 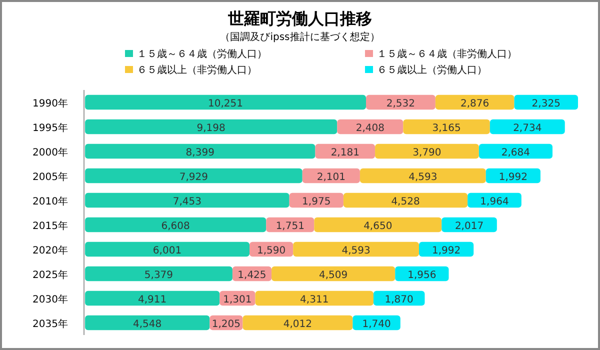 I want to click on data-label: 9,198, so click(x=211, y=128).